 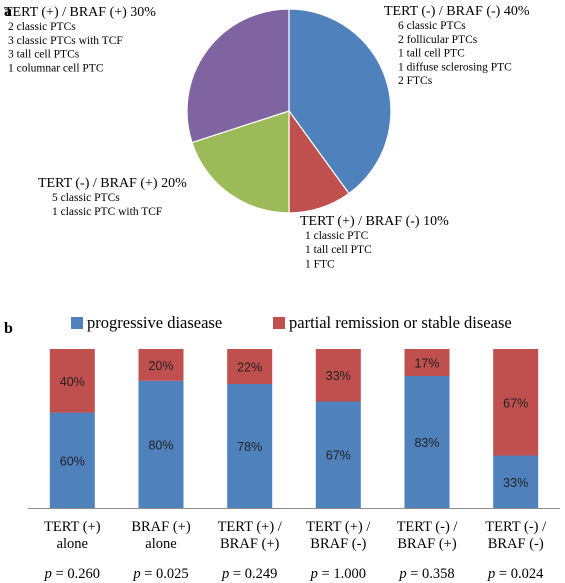 What do you see at coordinates (65, 41) in the screenshot?
I see `pie-detail-3-1: 3 classic PTCs with TCF` at bounding box center [65, 41].